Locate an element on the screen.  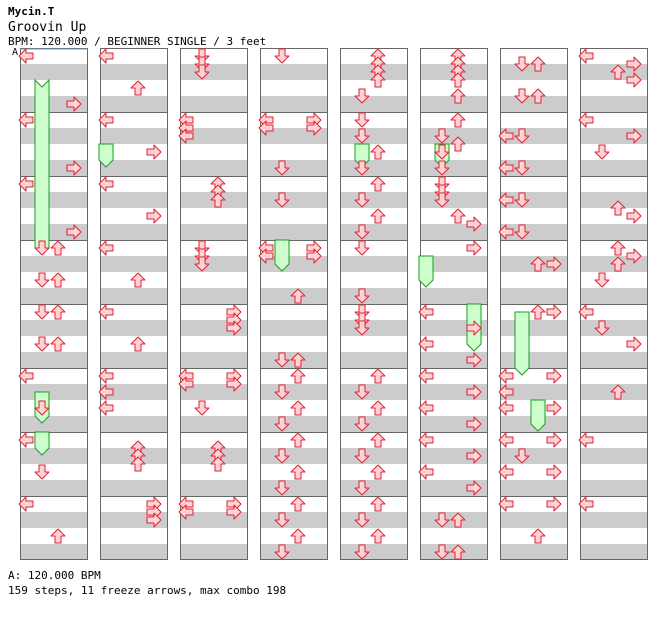
song-title: Groovin Up is located at coordinates (47, 27).